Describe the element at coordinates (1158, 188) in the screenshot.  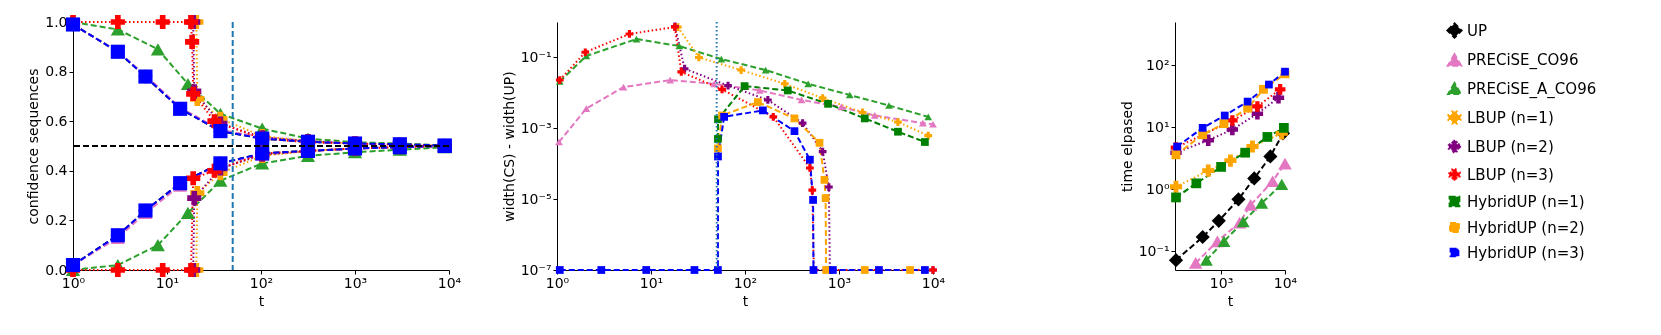
I see `y-tick-label: 10⁰` at that location.